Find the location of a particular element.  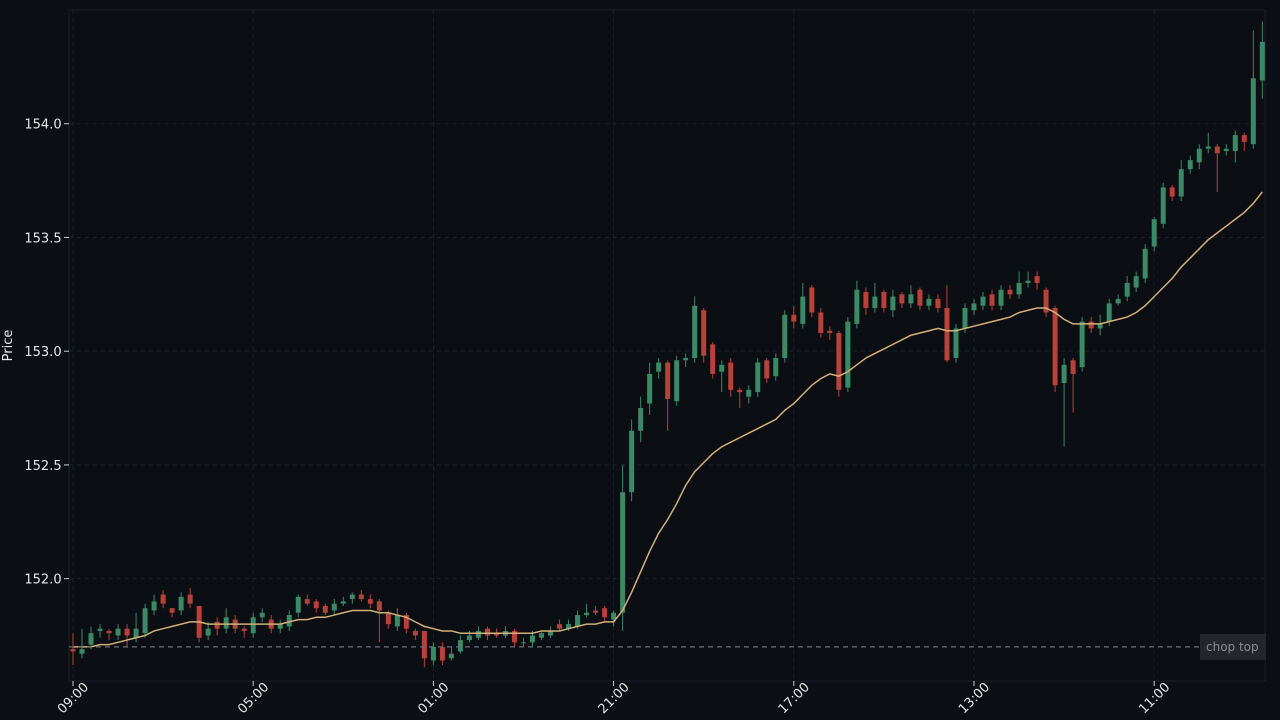

y-tick-label-1: 152.5 is located at coordinates (42, 466).